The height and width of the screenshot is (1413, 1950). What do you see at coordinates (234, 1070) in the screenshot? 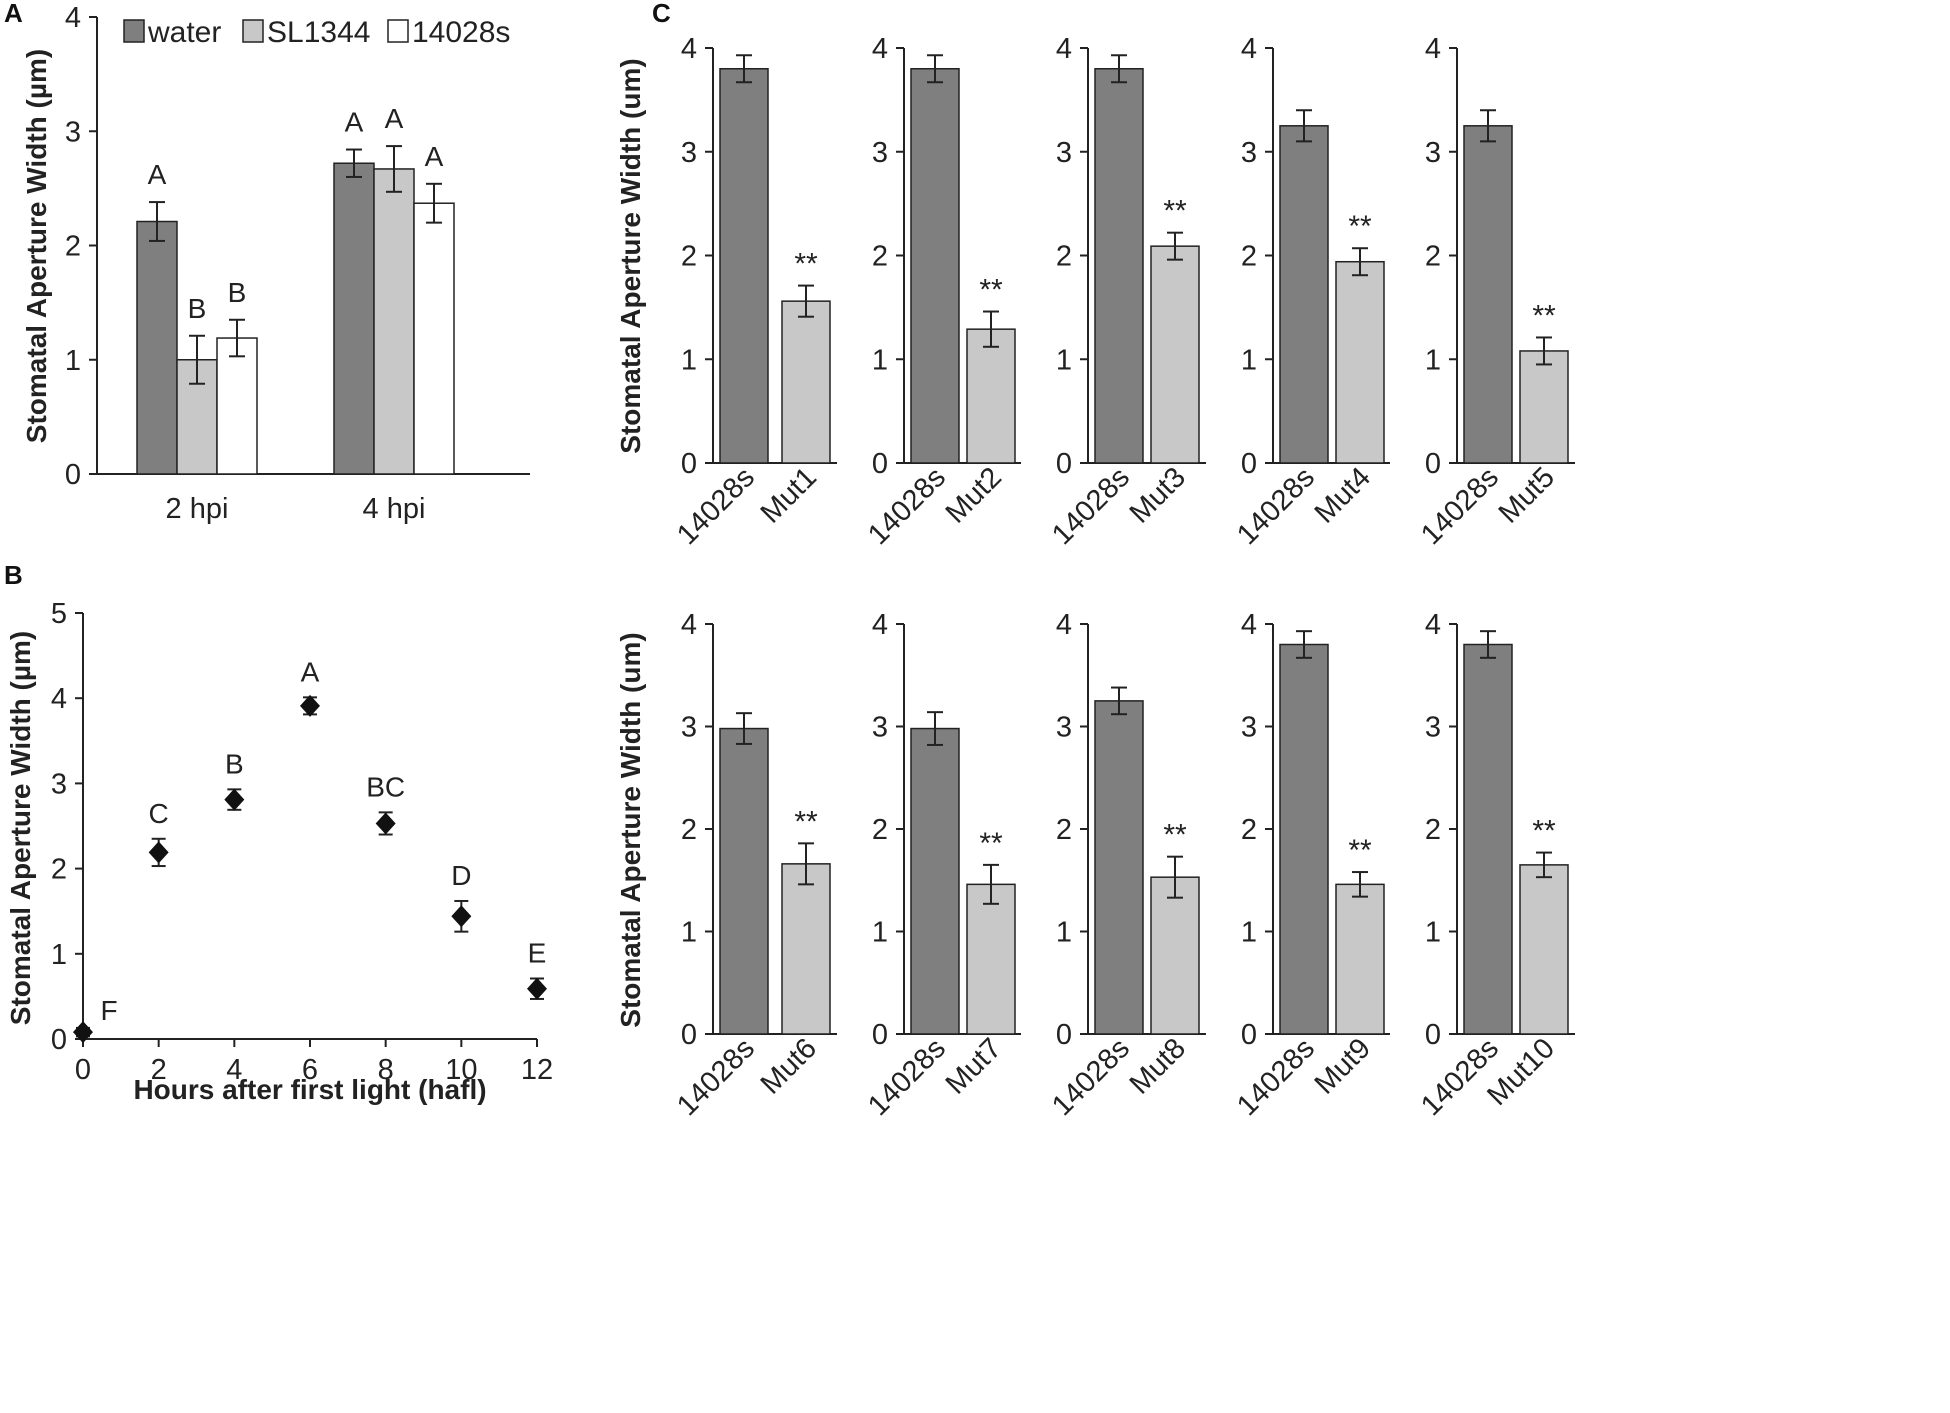
I see `panel-b-x-tick-label: 4` at bounding box center [234, 1070].